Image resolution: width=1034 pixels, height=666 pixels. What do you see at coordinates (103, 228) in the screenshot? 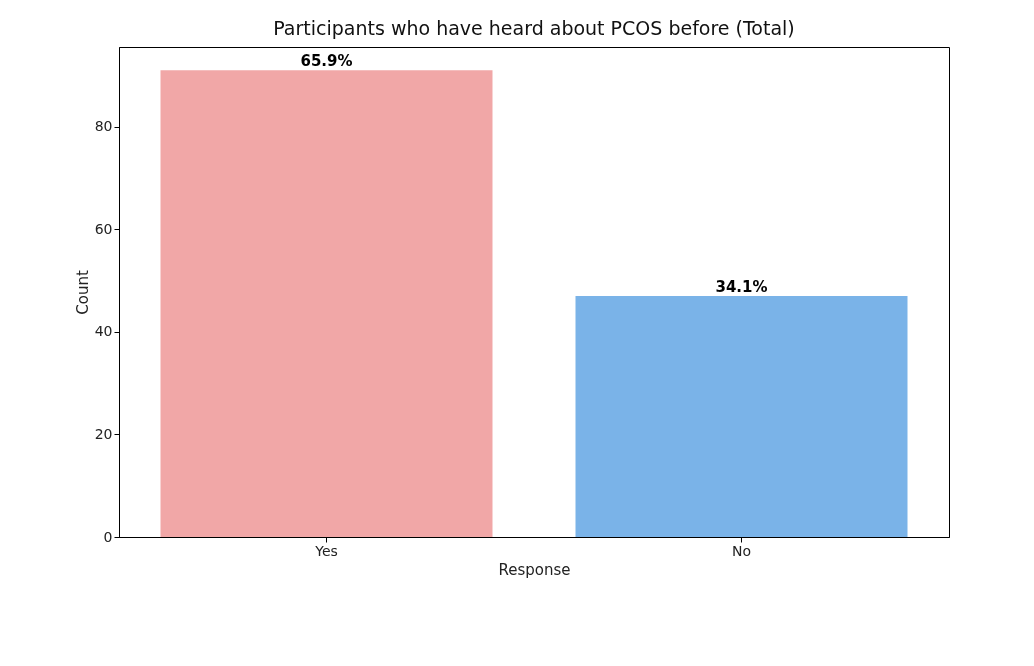
I see `y-tick-label: 60` at bounding box center [103, 228].